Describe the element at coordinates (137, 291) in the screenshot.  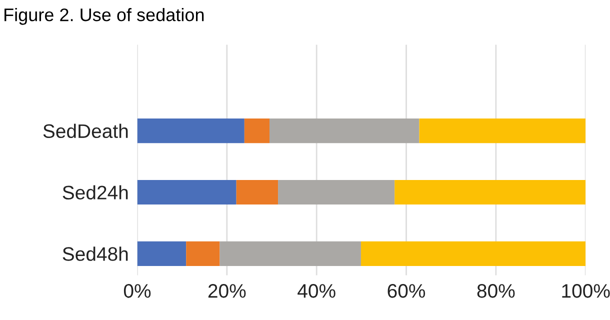
I see `x-tick-label: 0%` at that location.